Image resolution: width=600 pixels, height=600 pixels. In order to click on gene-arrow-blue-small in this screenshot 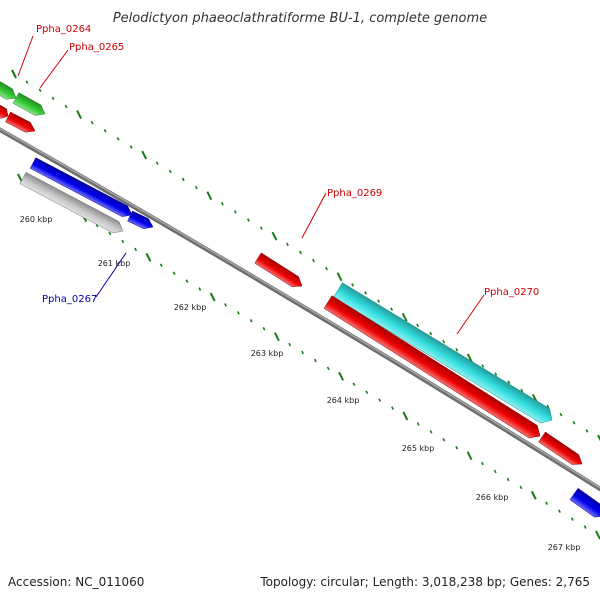, I will do `click(140, 219)`.